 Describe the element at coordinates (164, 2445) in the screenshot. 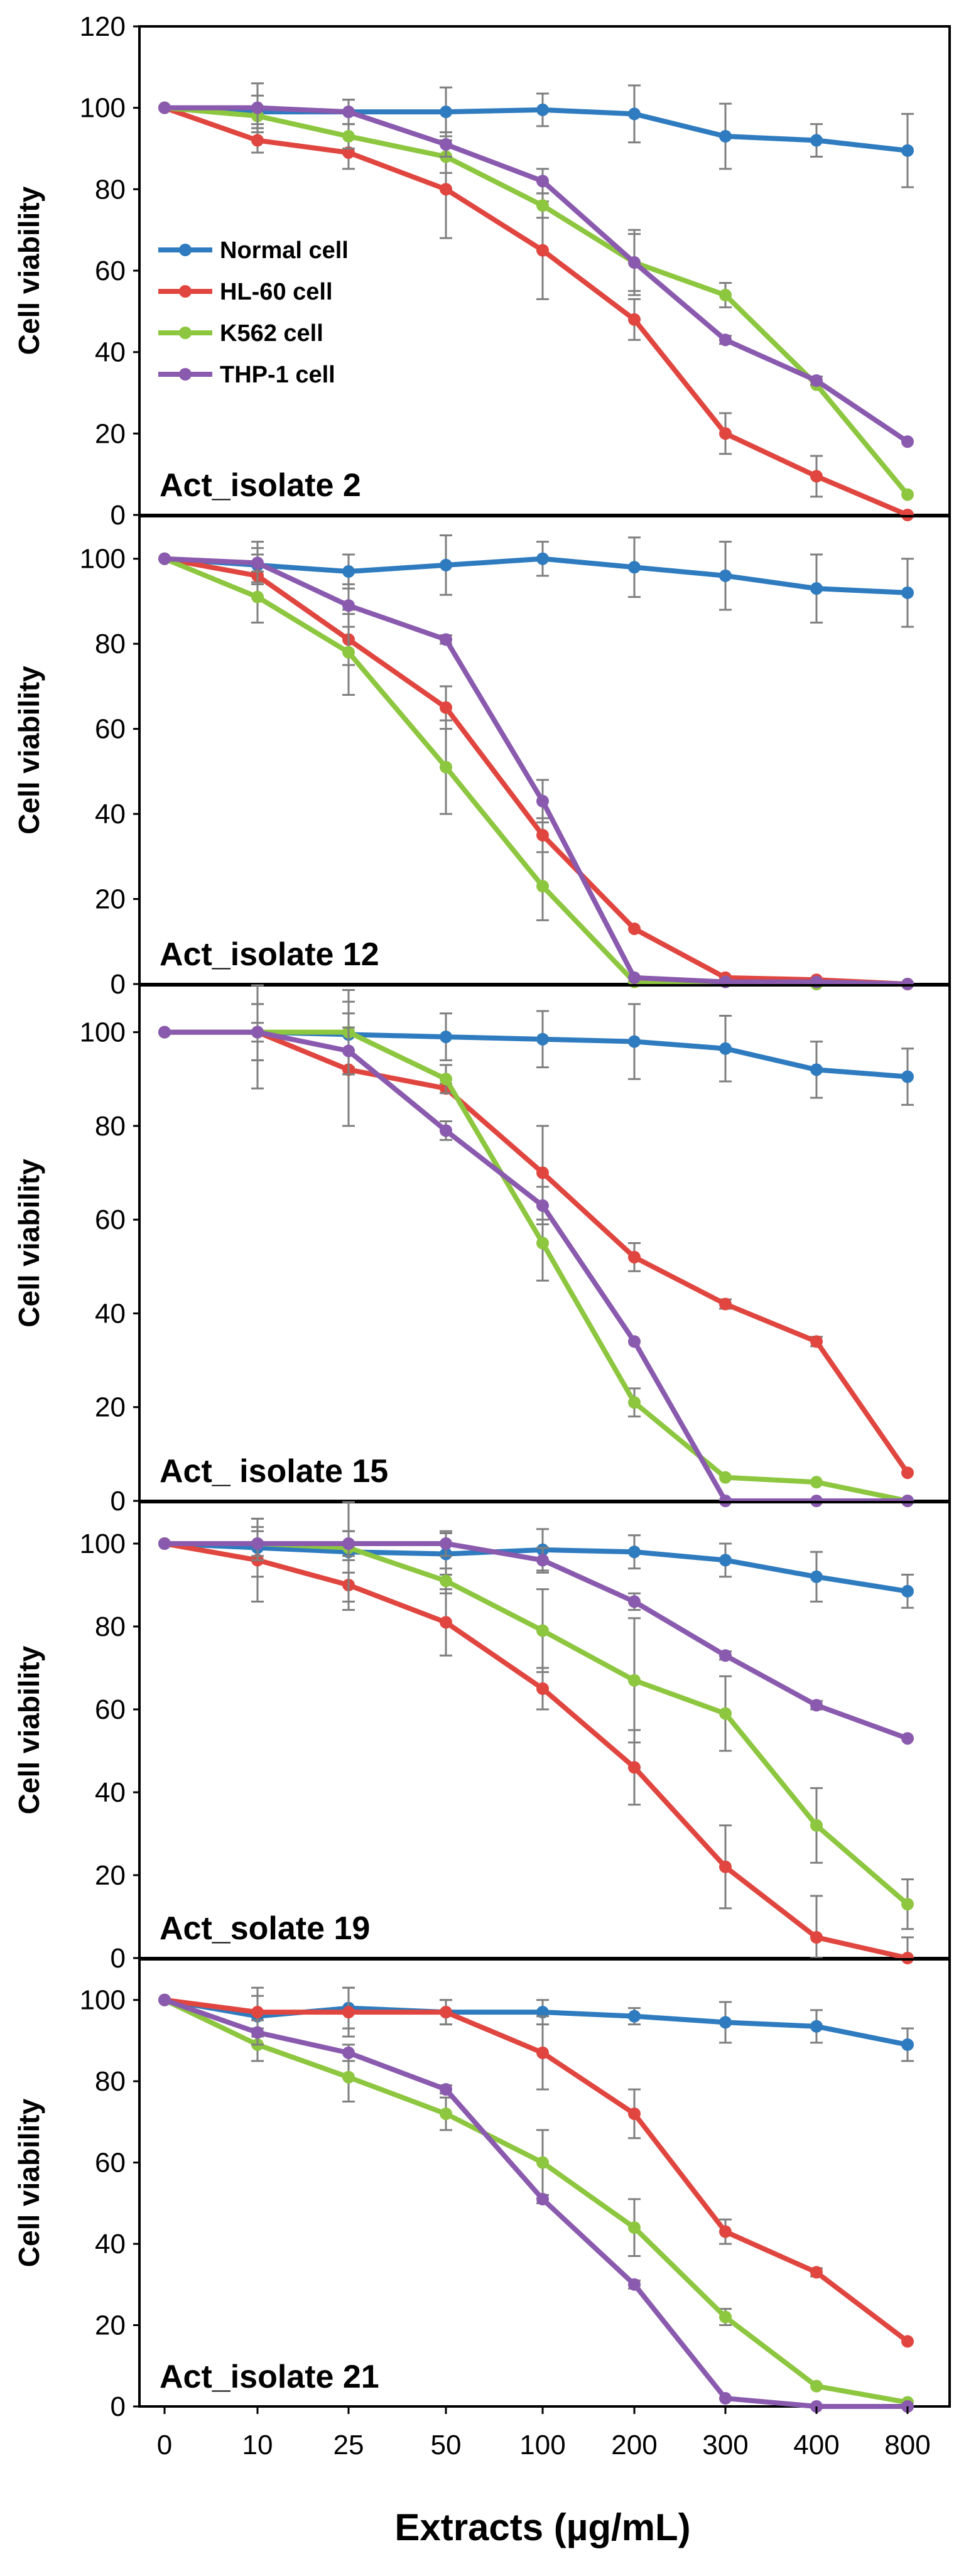

I see `x-tick-label: 0` at that location.